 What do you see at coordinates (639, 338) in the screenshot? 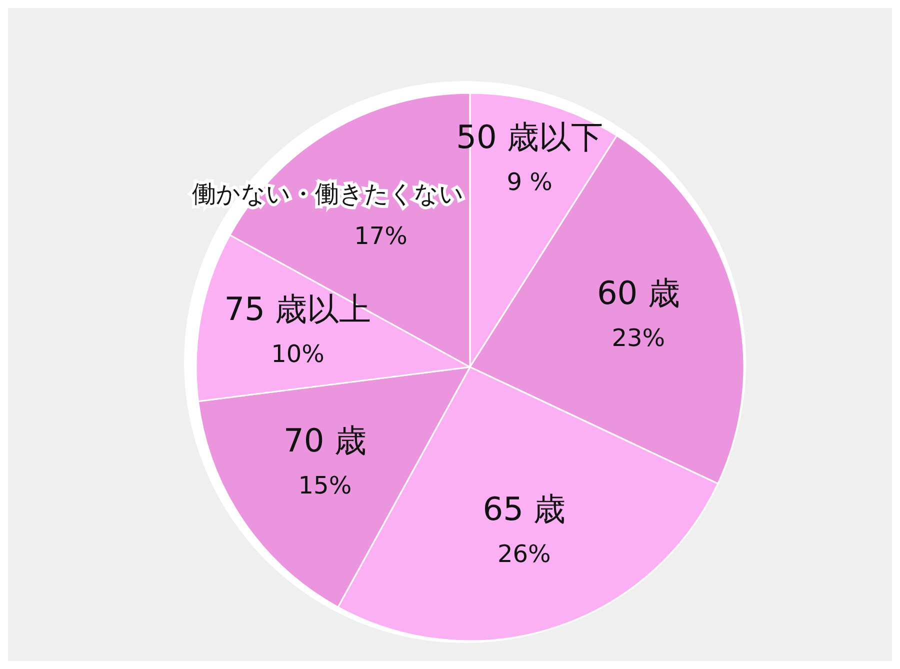
I see `data-label: 23%` at bounding box center [639, 338].